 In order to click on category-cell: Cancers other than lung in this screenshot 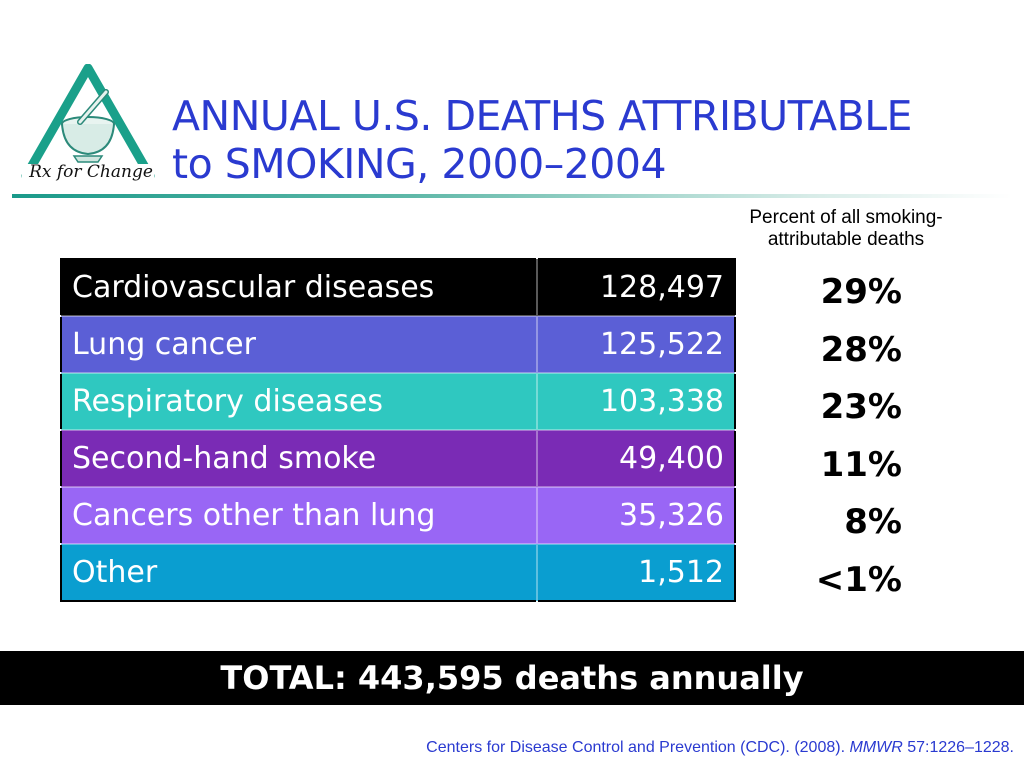, I will do `click(299, 515)`.